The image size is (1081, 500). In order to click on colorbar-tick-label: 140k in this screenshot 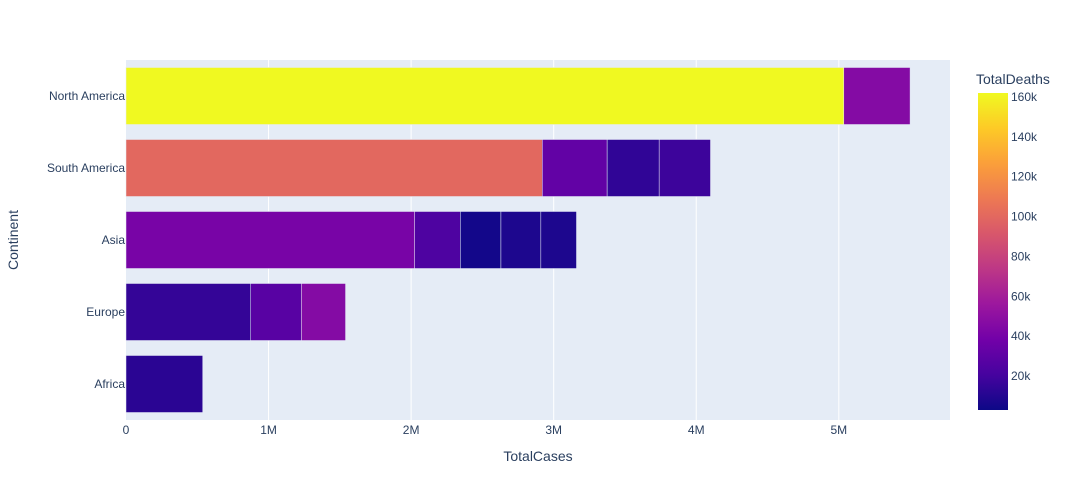, I will do `click(1024, 137)`.